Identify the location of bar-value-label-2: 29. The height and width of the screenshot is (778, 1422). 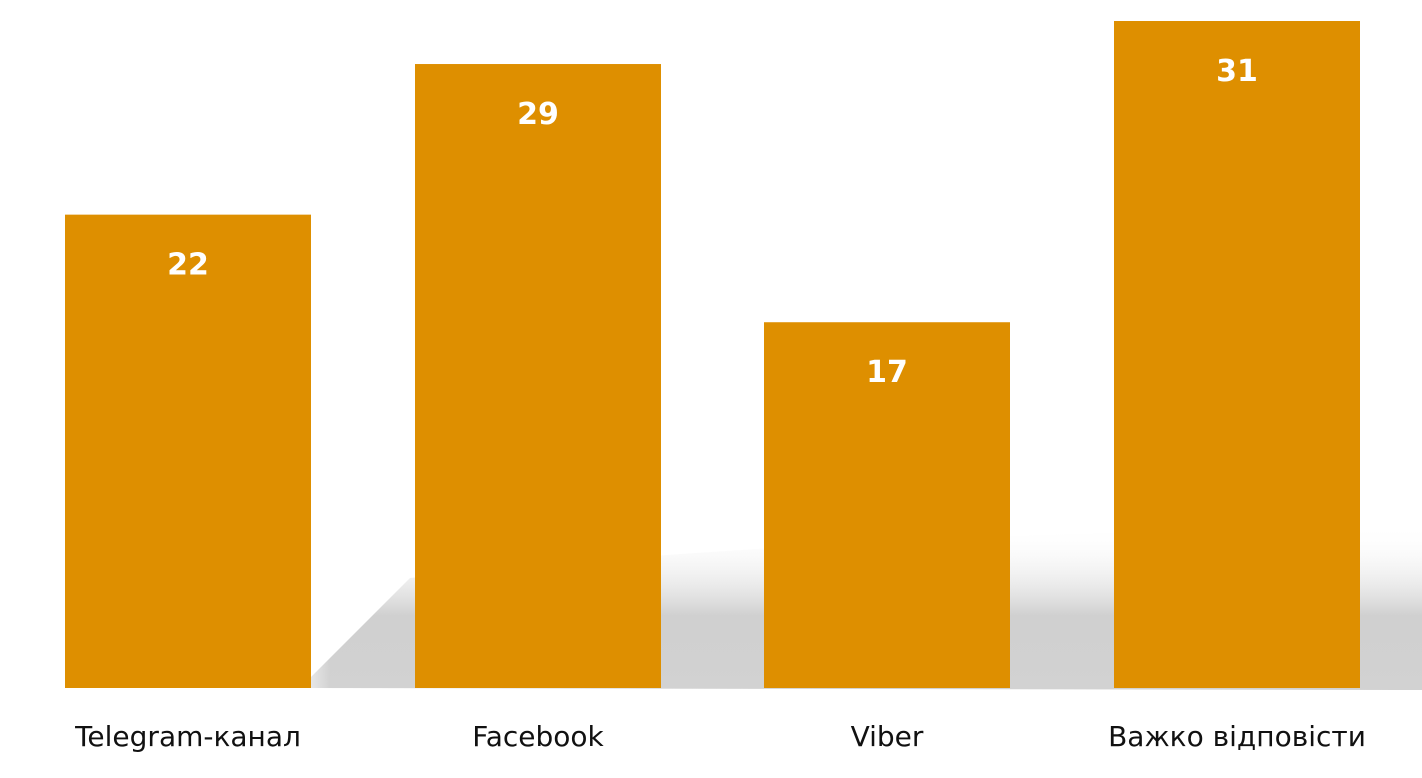
(538, 114).